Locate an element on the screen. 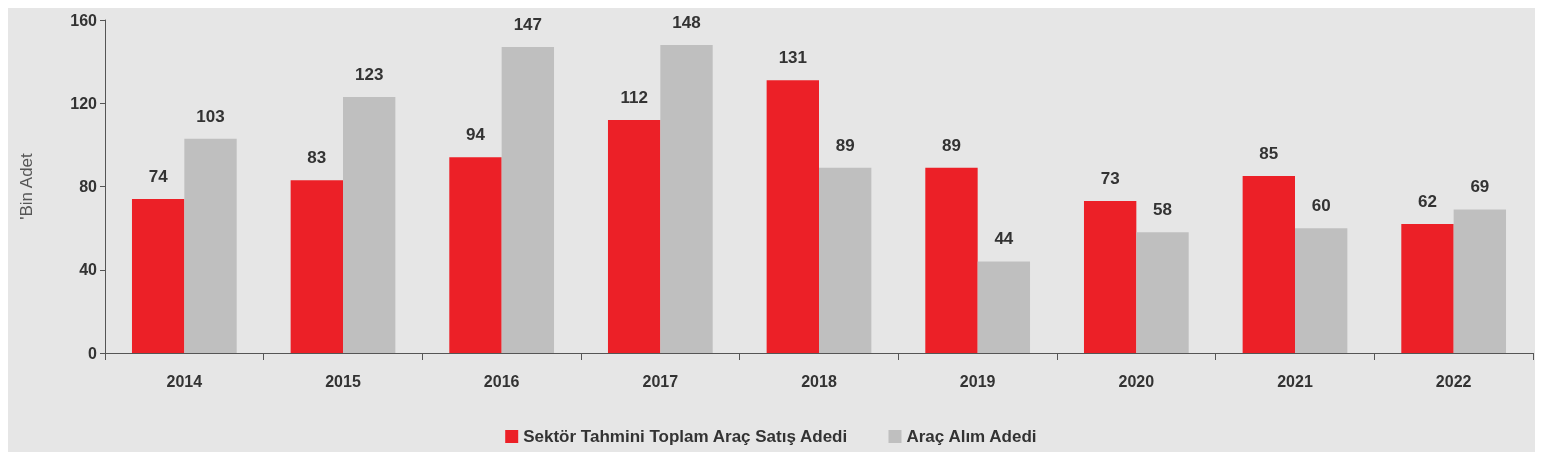 This screenshot has width=1543, height=460. y-tick-label: 120 is located at coordinates (84, 103).